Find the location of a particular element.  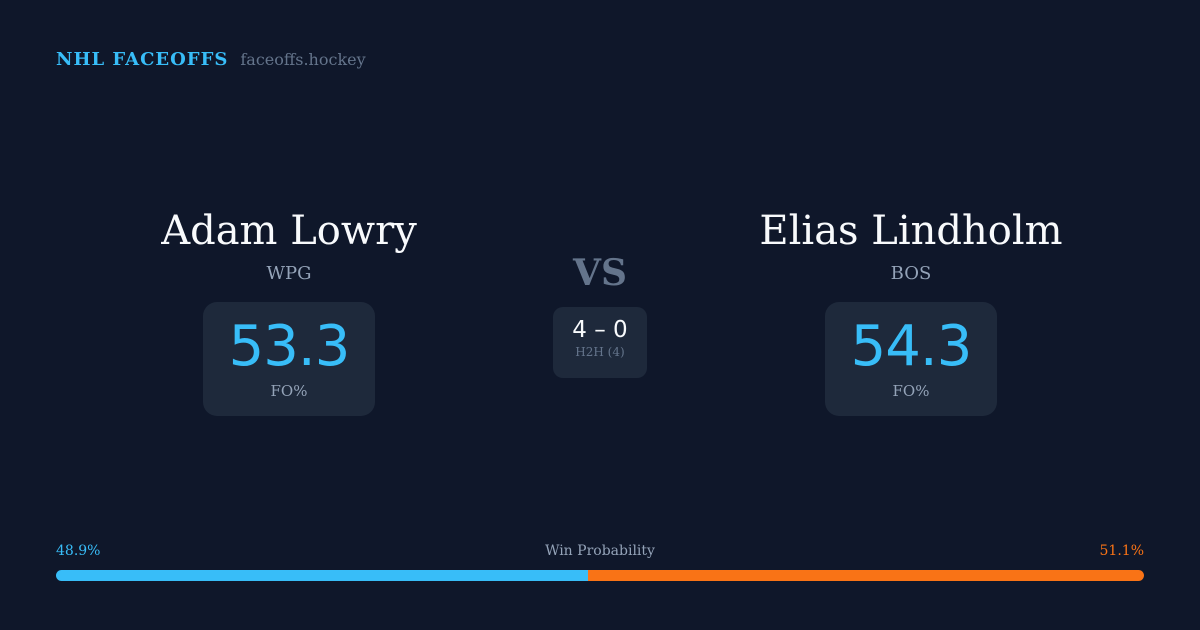

win-prob-label: Win Probability is located at coordinates (600, 551).